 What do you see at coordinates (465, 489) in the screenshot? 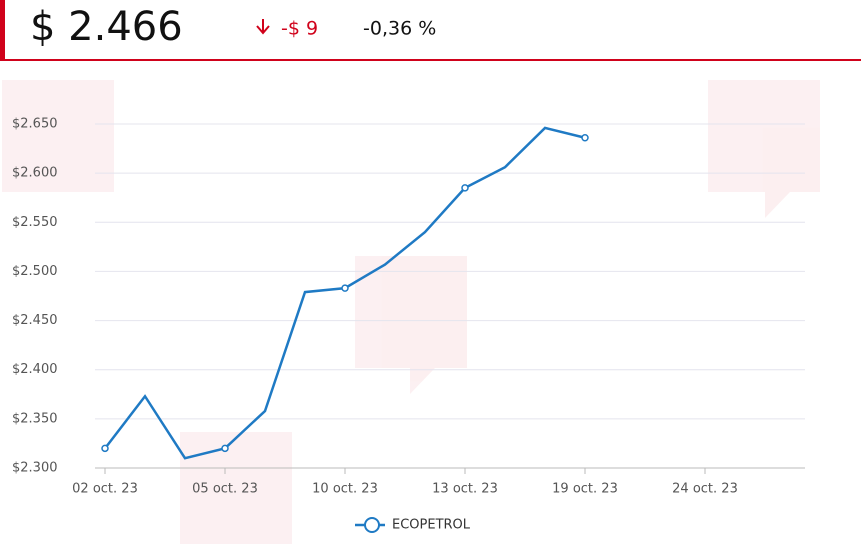
I see `x-tick-label: 13 oct. 23` at bounding box center [465, 489].